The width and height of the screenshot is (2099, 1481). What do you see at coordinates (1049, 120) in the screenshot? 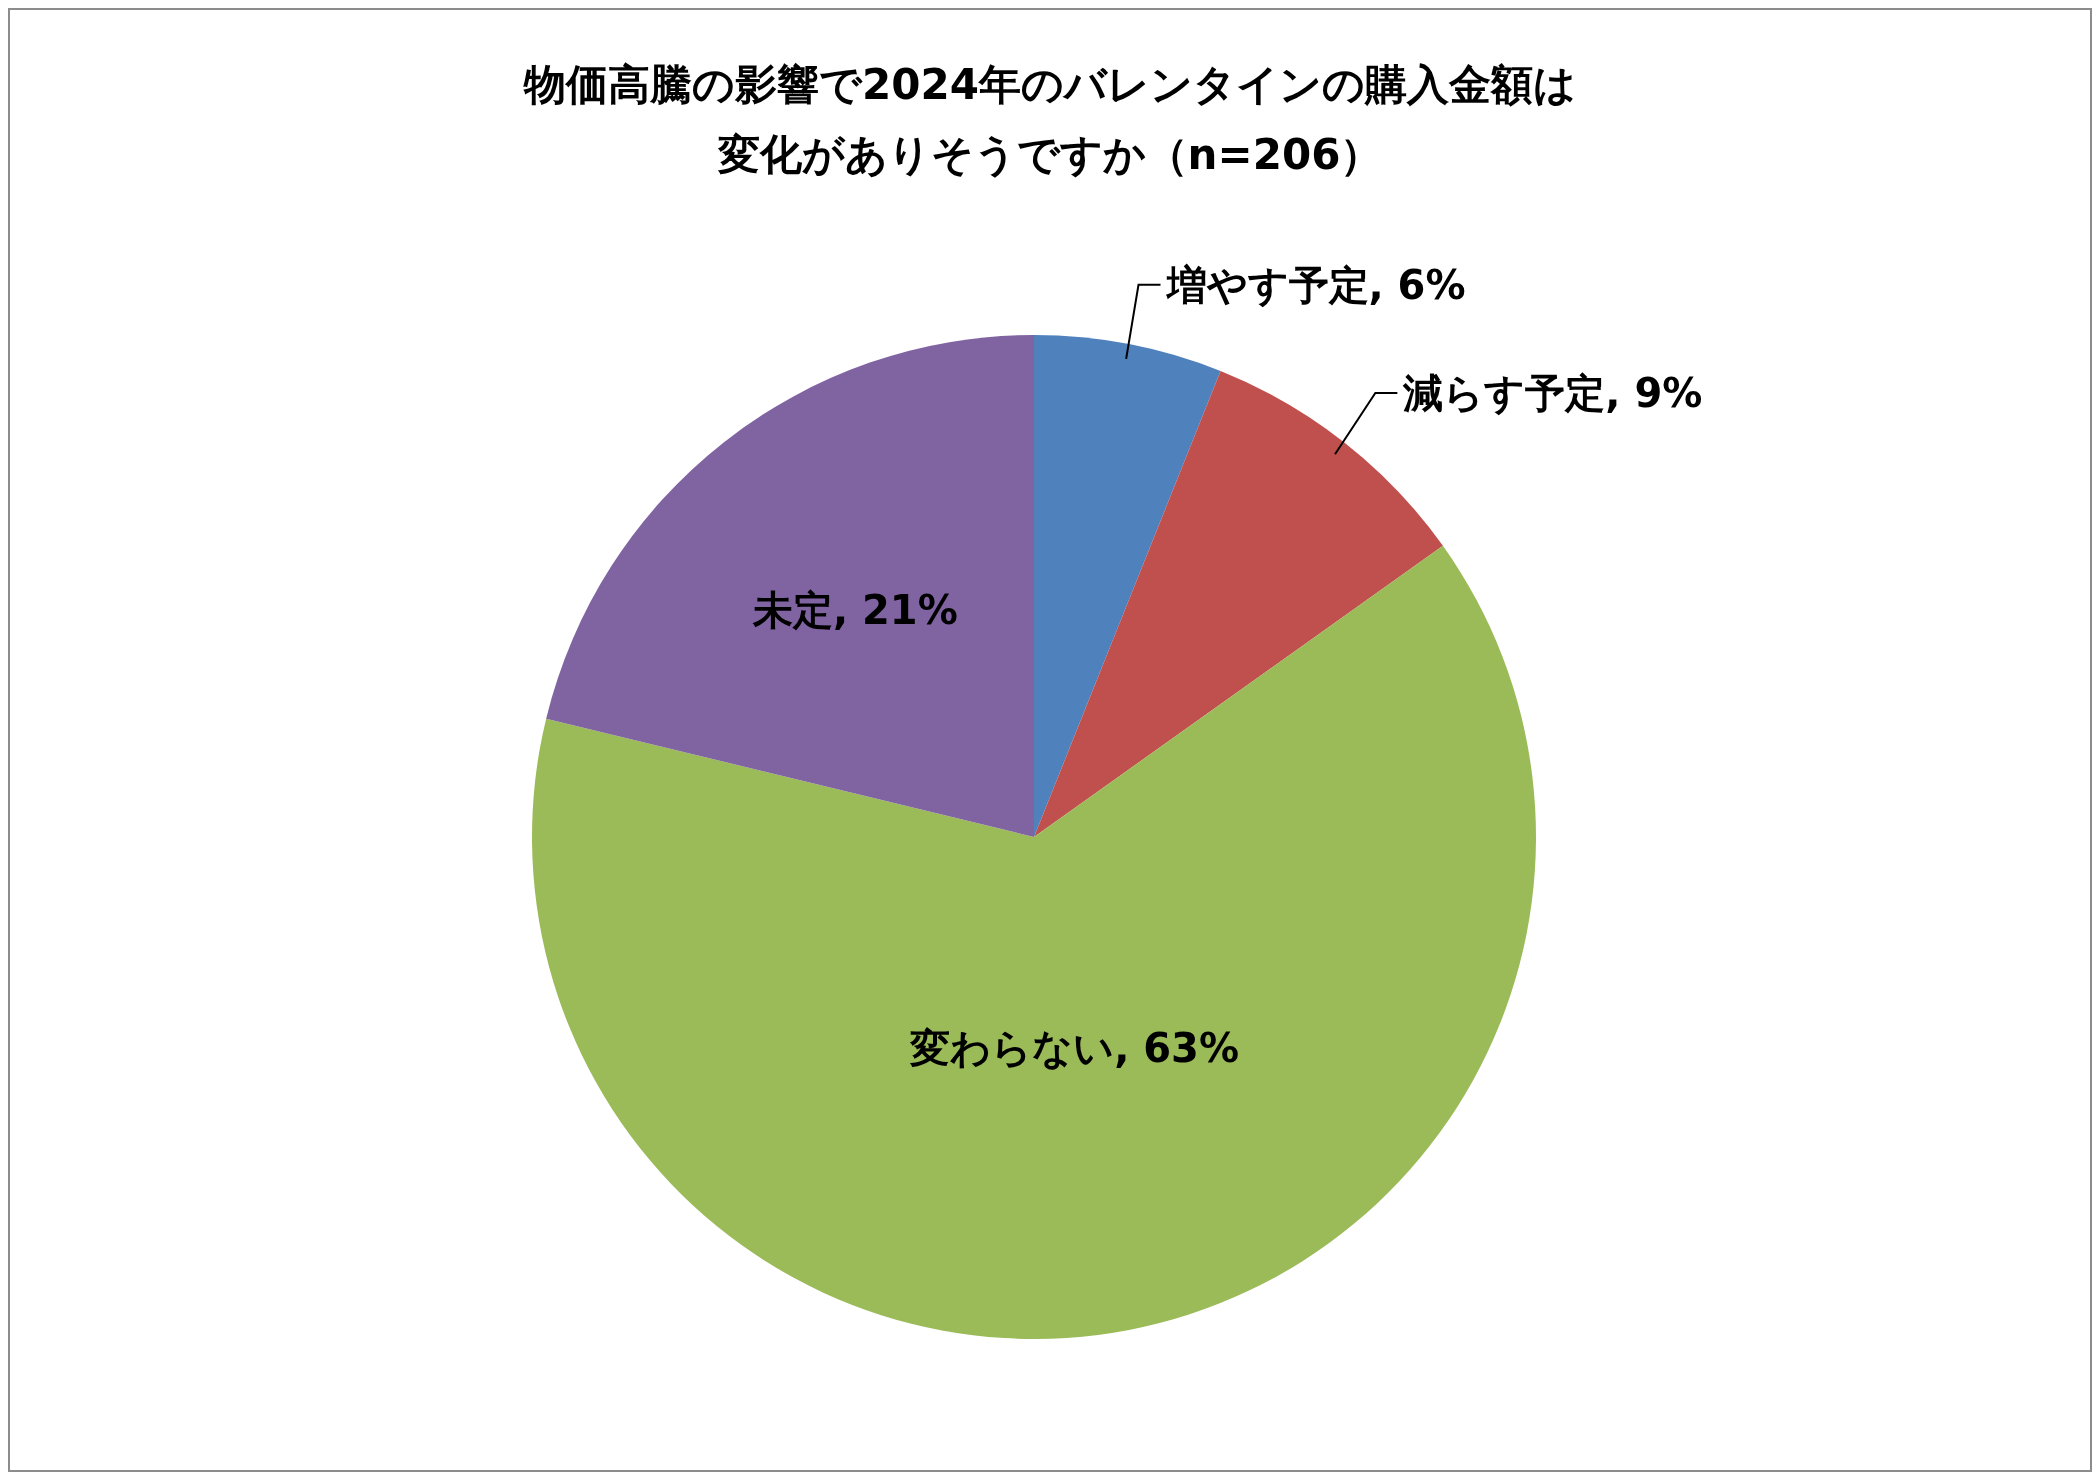
I see `chart-title: 物価高騰の影響で2024年のバレンタインの購入金額は変化がありそうですか（n=206）` at bounding box center [1049, 120].